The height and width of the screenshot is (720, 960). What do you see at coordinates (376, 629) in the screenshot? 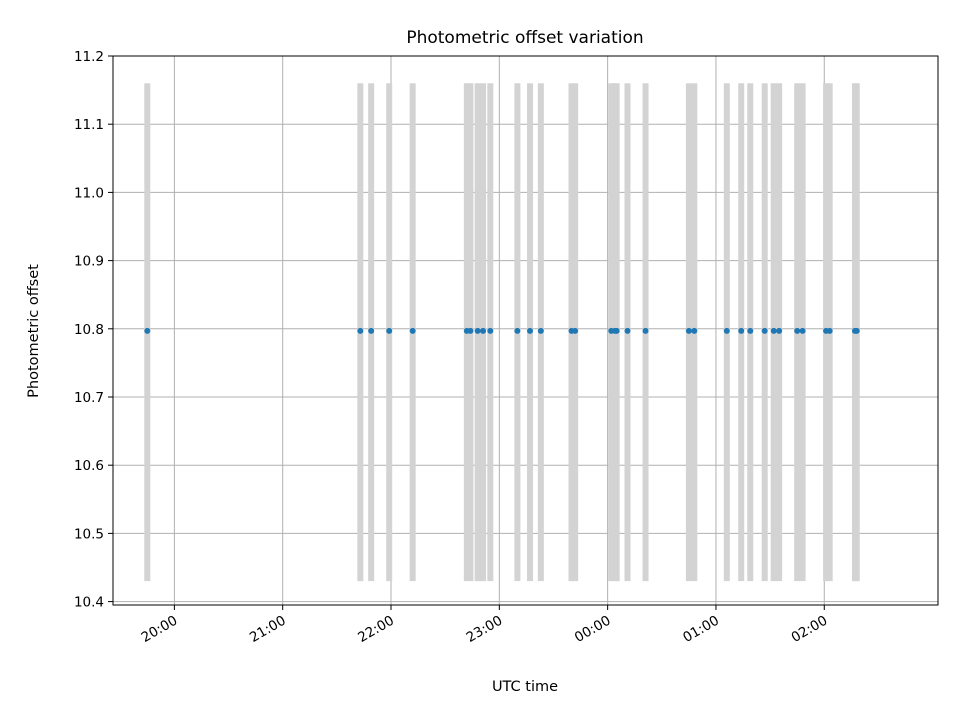
I see `x-tick-label: 22:00` at bounding box center [376, 629].